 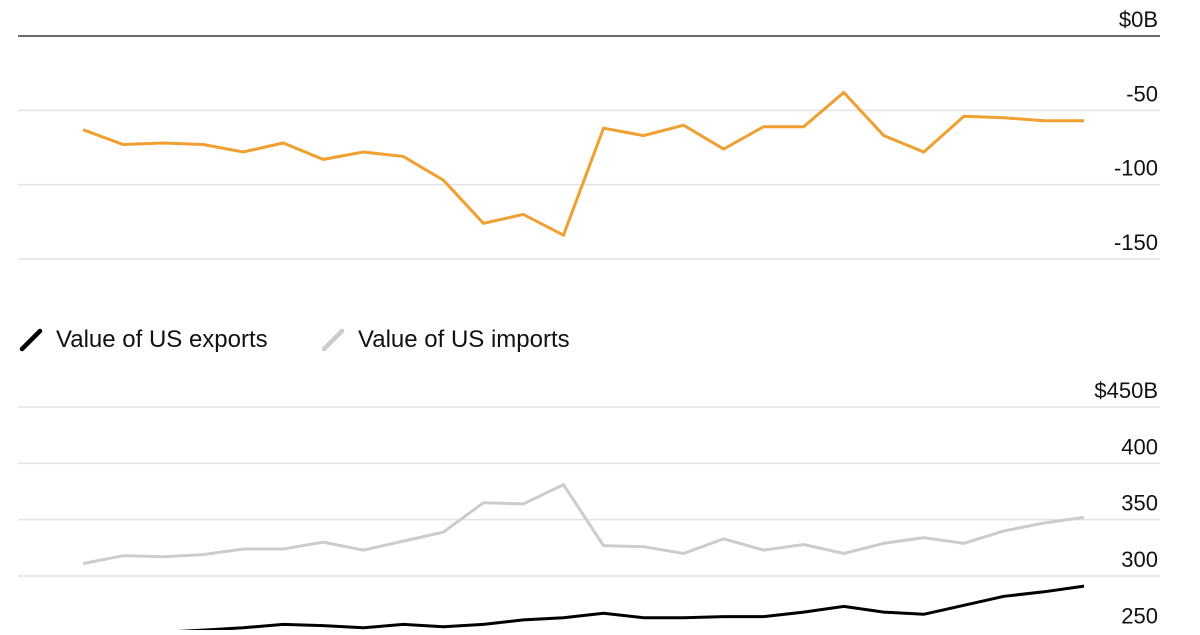 What do you see at coordinates (464, 339) in the screenshot?
I see `value-of-us-imports-legend-label: Value of US imports` at bounding box center [464, 339].